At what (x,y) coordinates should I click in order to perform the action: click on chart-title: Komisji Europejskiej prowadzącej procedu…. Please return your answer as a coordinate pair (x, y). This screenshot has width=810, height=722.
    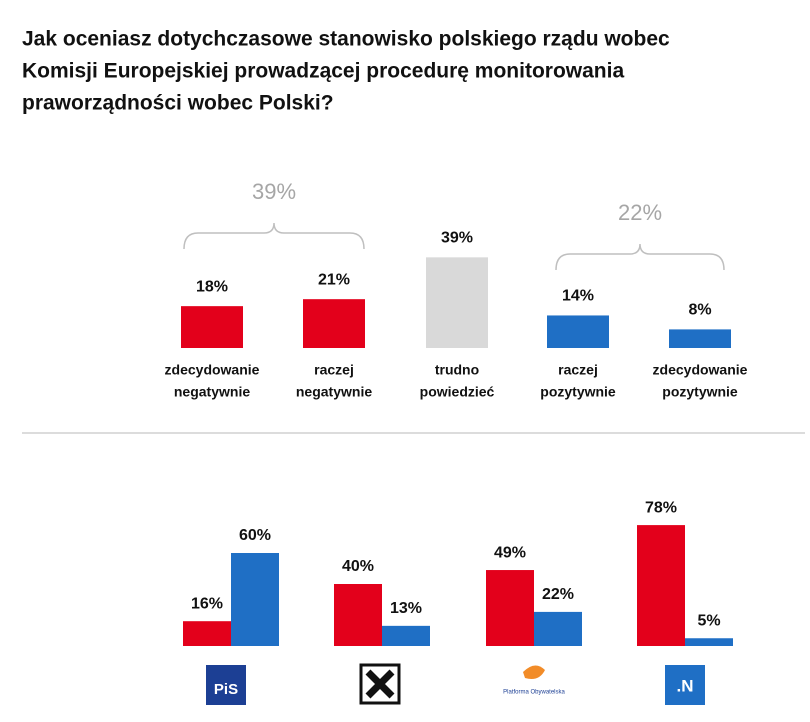
    Looking at the image, I should click on (323, 71).